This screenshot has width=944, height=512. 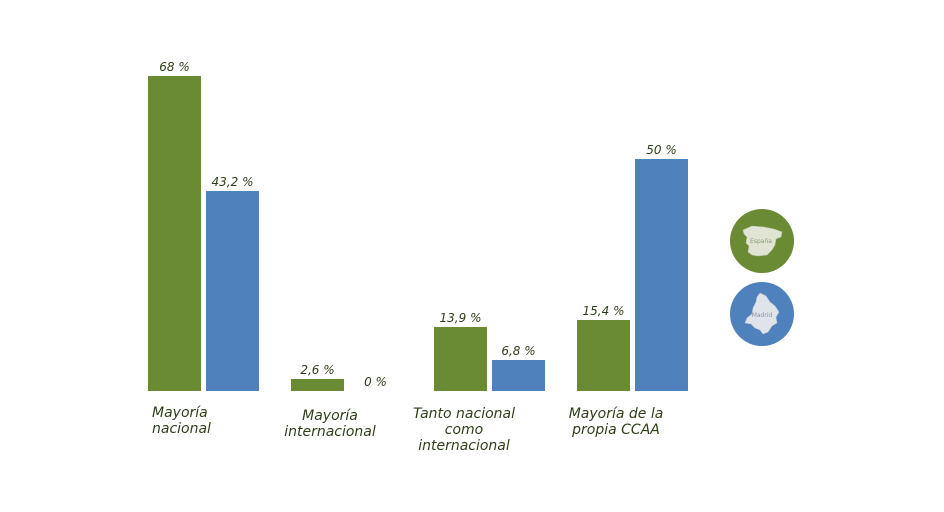 I want to click on bar-madrid-propia-ccaa, so click(x=661, y=275).